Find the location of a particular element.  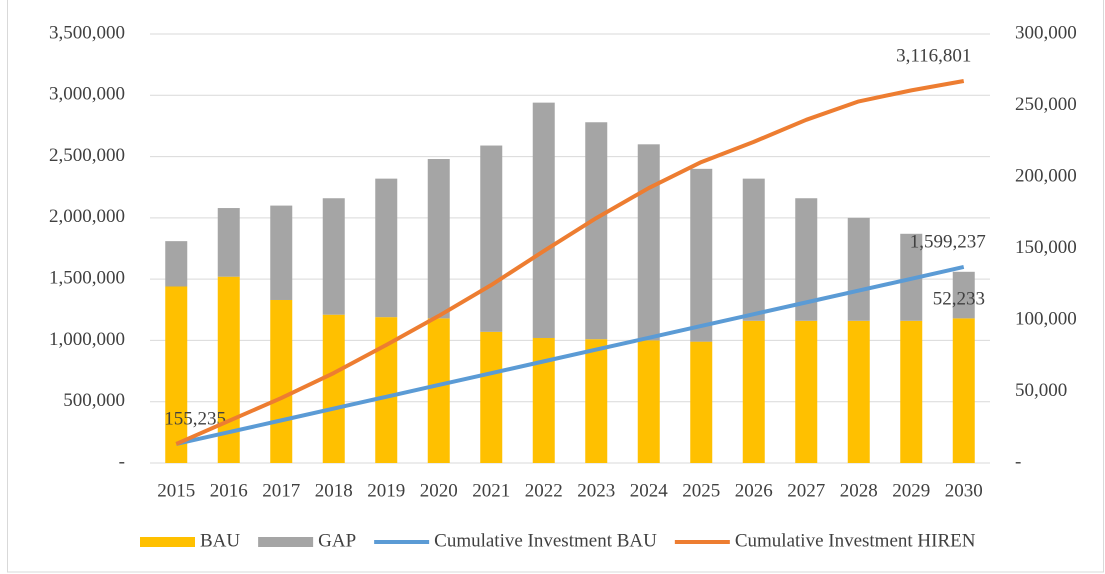

x-tick-label: 2016 is located at coordinates (229, 490).